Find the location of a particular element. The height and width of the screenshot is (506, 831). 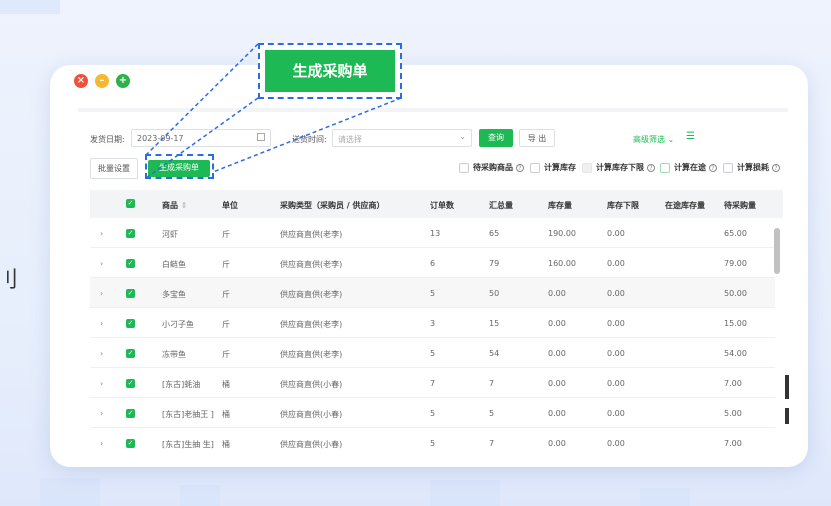

table-row: › ✓ [东古]蚝油 桶 供应商直供(小春) 7 7 0.00 0.00 7.00 is located at coordinates (432, 383).